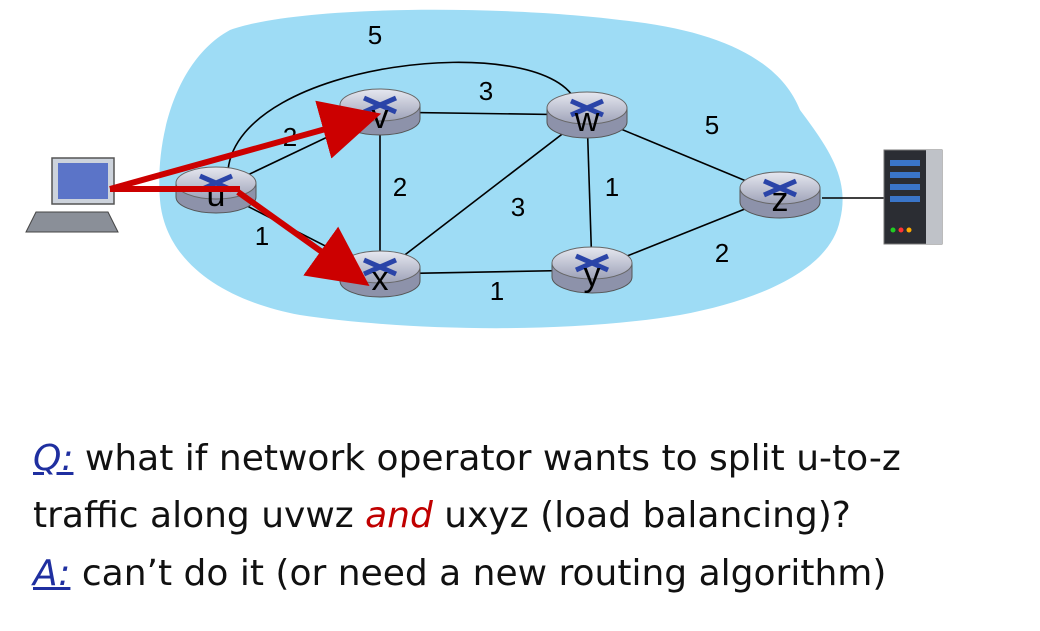  What do you see at coordinates (641, 515) in the screenshot?
I see `question-text-2b: uxyz (load balancing)?` at bounding box center [641, 515].